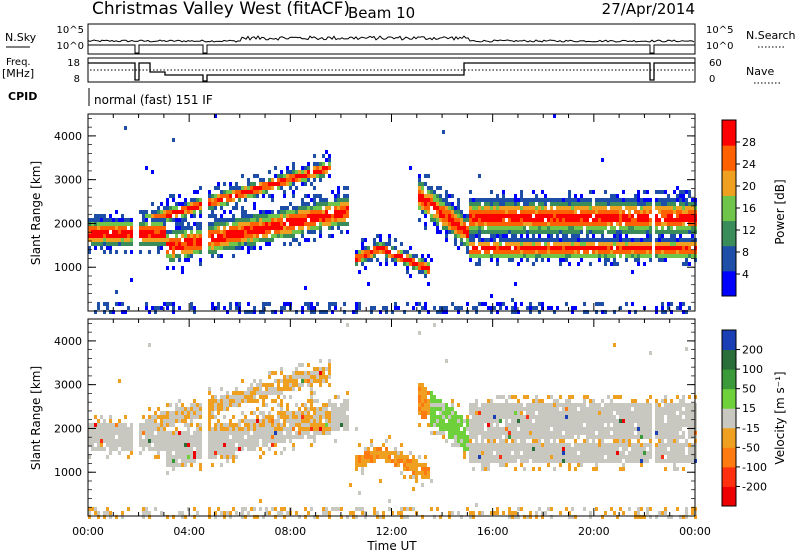 Image resolution: width=800 pixels, height=554 pixels. I want to click on colorbar-tick-label: 100, so click(752, 369).